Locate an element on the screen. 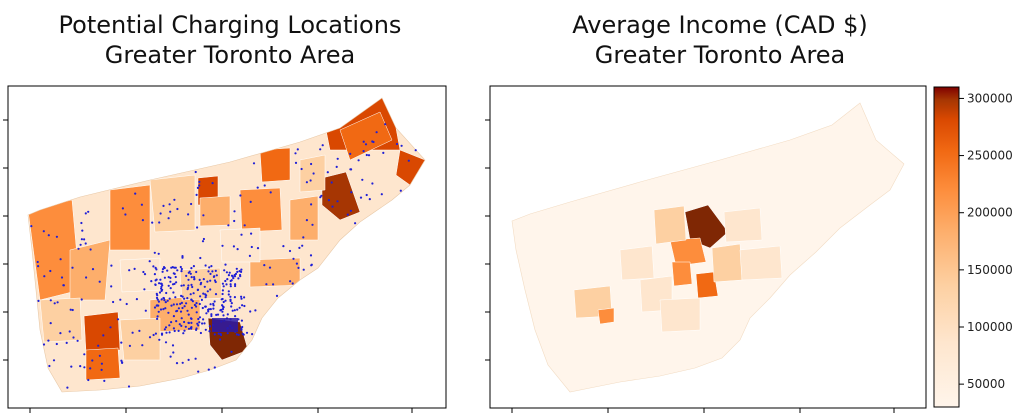  colorbar-tick-label: 200000 is located at coordinates (990, 213).